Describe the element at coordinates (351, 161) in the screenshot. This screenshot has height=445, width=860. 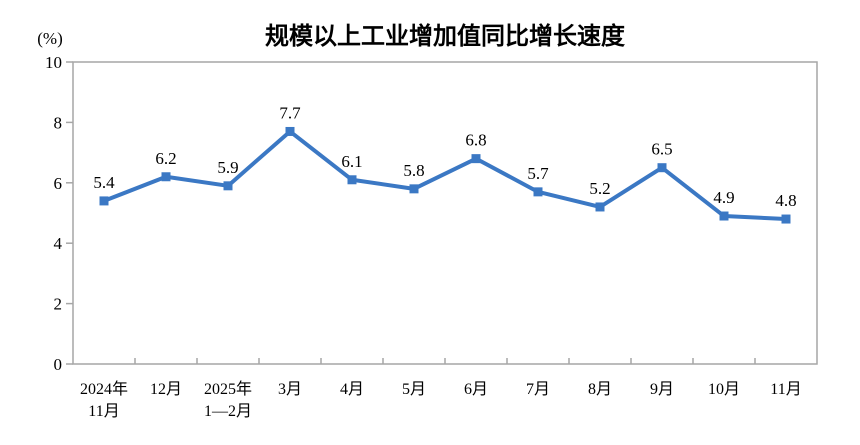
I see `data-point-value: 6.1` at that location.